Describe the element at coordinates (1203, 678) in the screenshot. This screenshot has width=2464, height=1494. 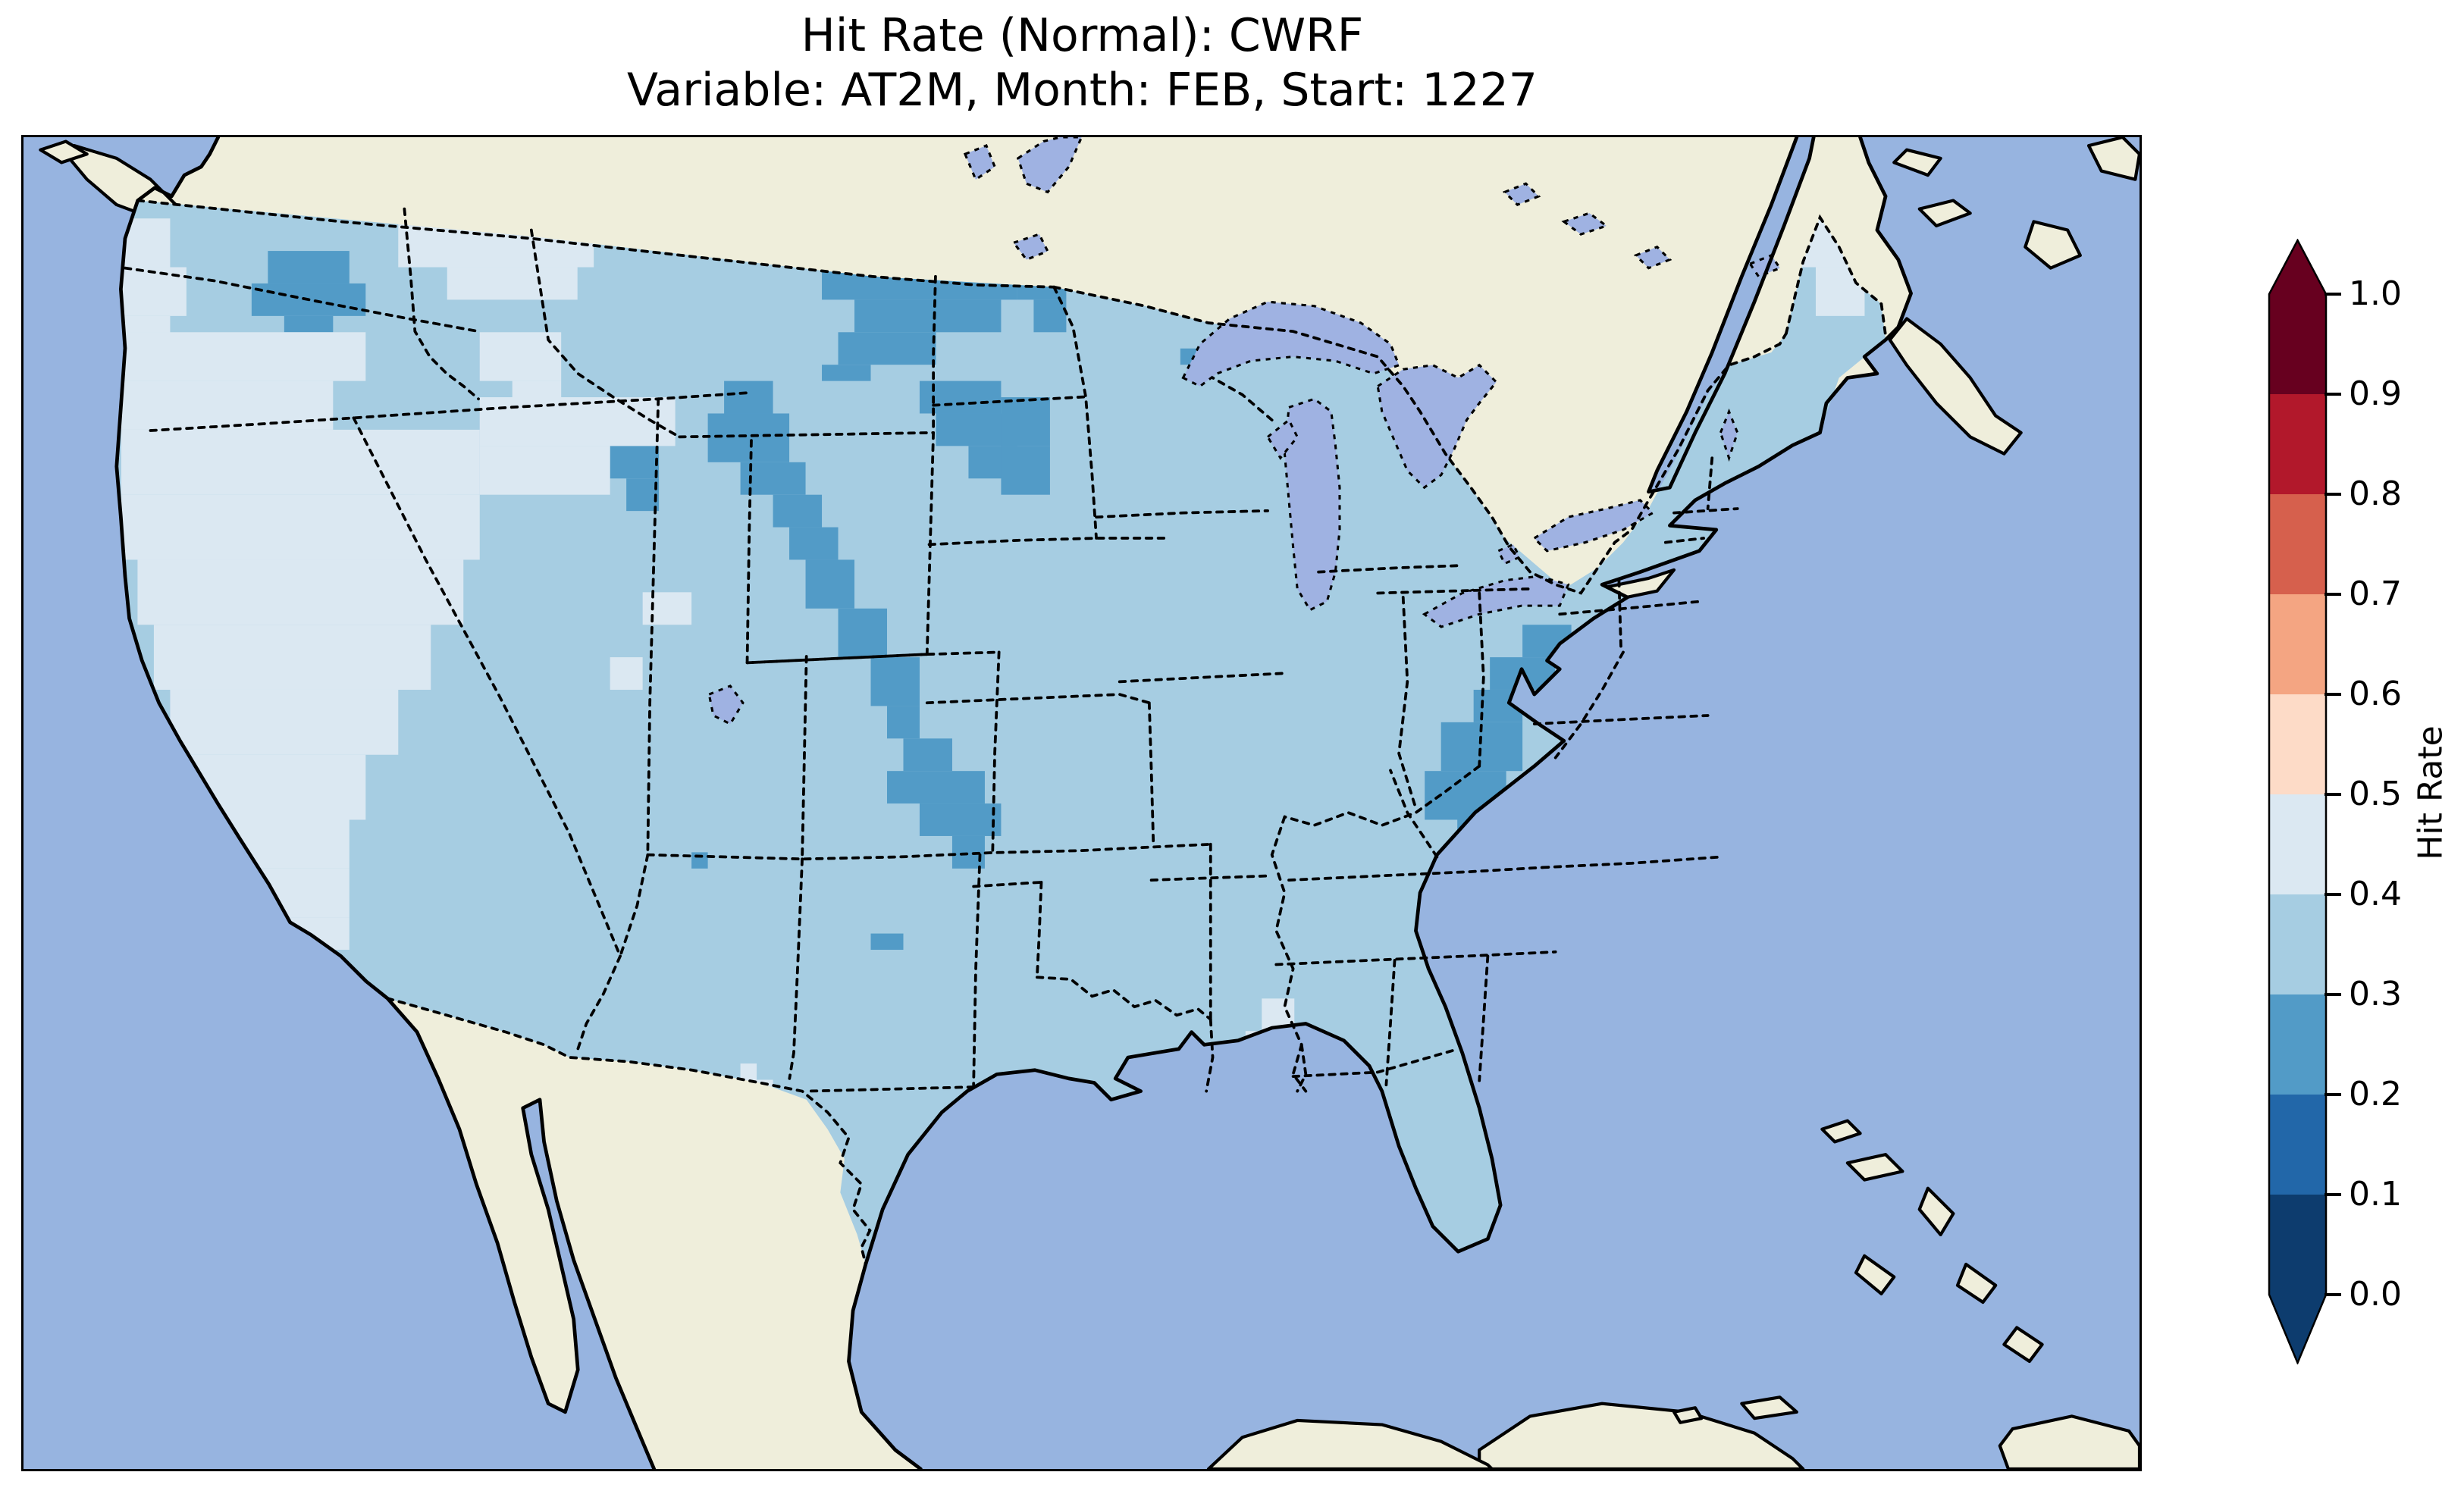
I see `border-ia-mo` at that location.